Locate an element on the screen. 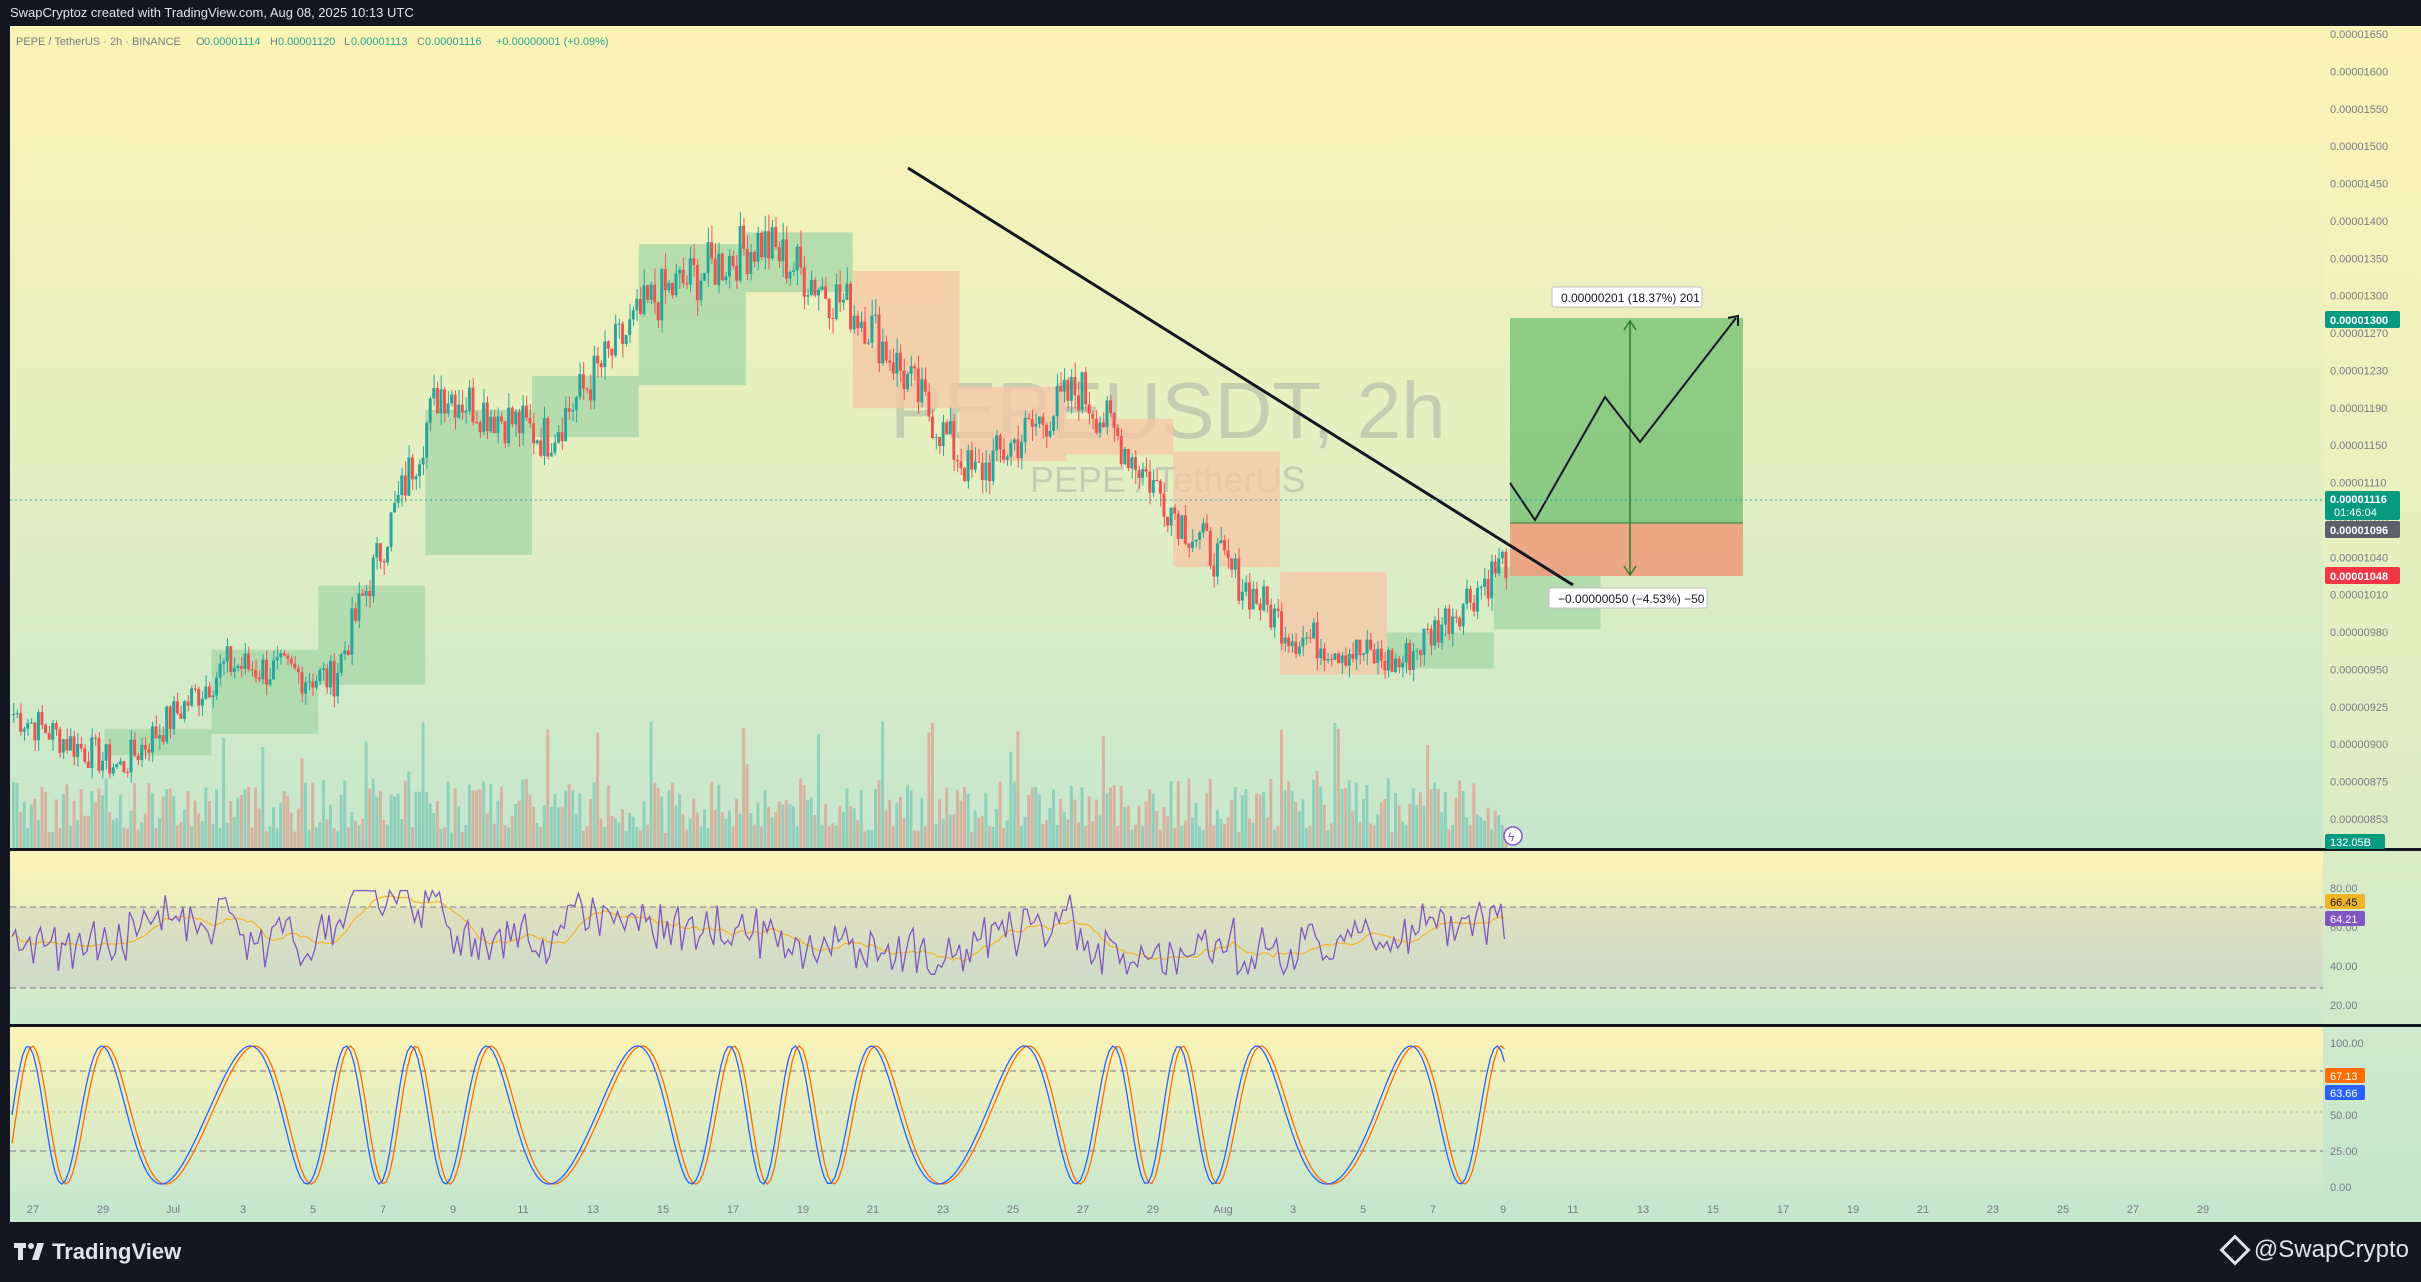 Image resolution: width=2421 pixels, height=1282 pixels. time-axis is located at coordinates (1215, 1209).